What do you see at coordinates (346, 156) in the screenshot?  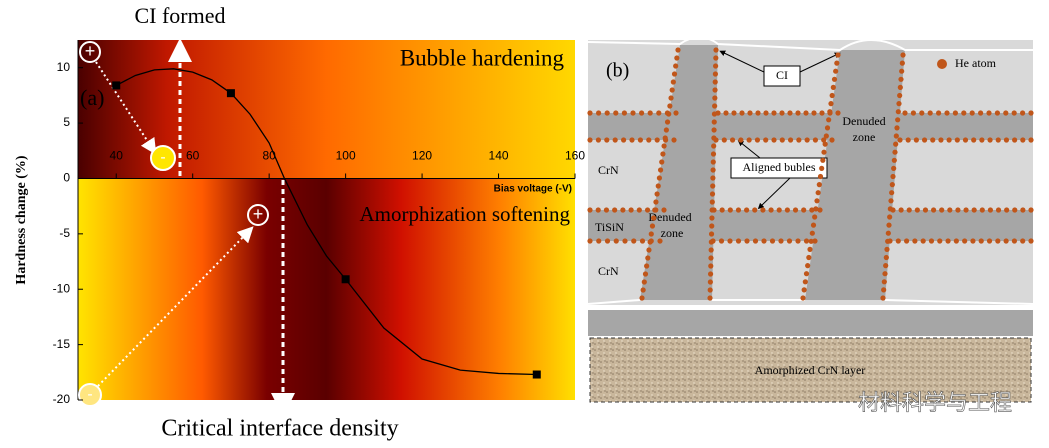 I see `x-tick-label: 100` at bounding box center [346, 156].